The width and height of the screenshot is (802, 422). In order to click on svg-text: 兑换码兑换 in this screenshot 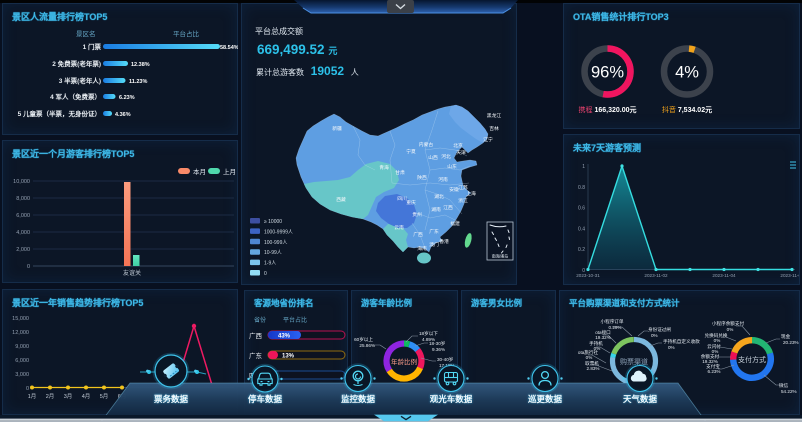, I will do `click(716, 335)`.